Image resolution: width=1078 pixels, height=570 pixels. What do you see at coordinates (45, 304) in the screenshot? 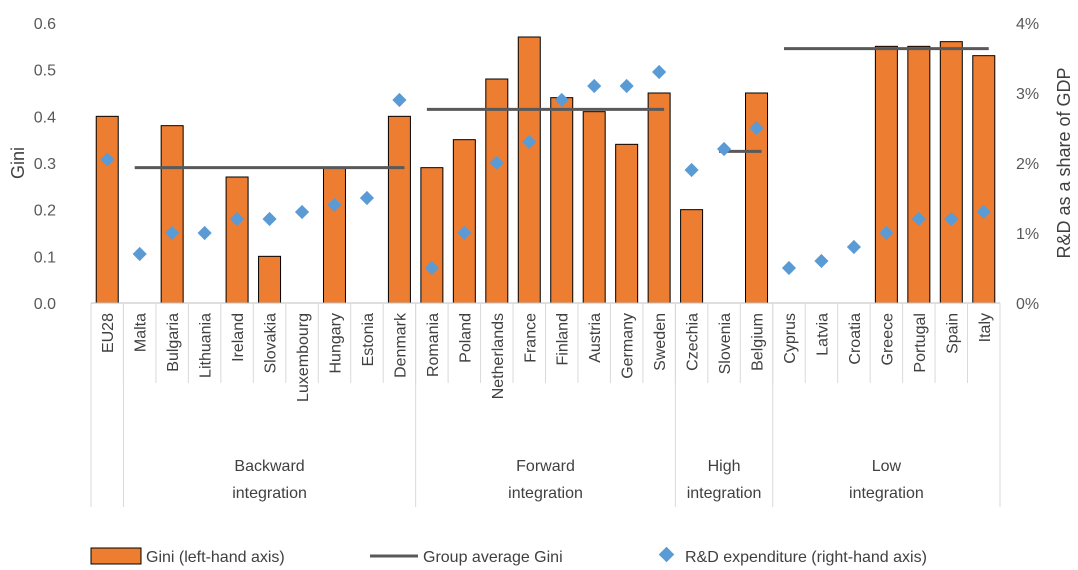
I see `y-tick-label: 0.0` at bounding box center [45, 304].